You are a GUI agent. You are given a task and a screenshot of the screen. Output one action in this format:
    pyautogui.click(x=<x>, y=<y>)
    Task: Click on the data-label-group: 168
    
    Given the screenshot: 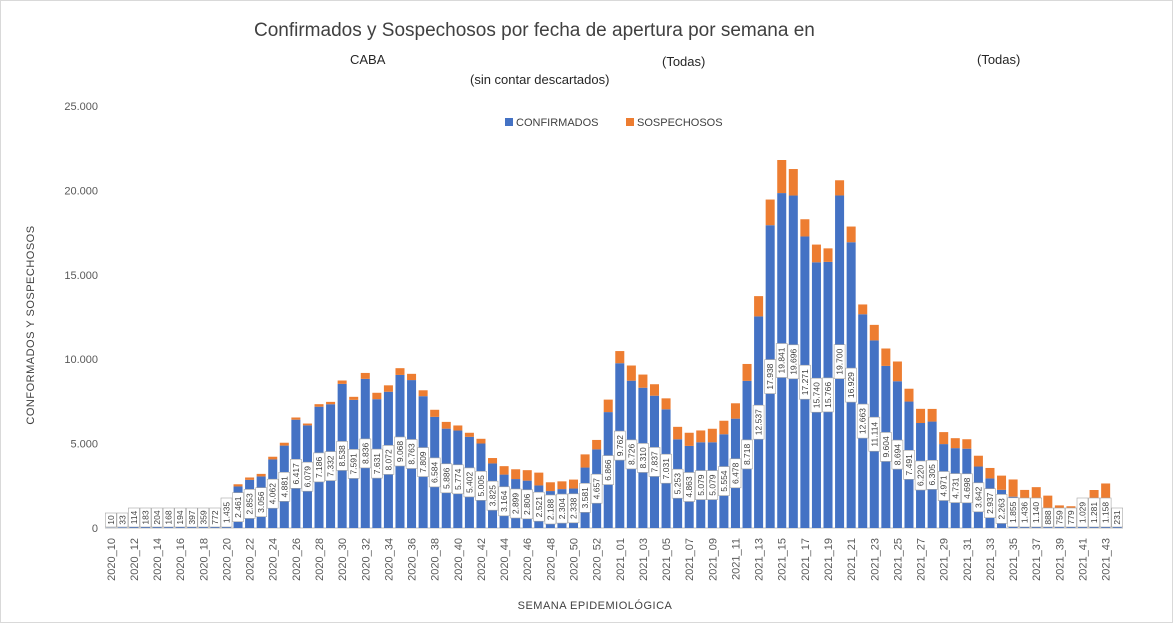 What is the action you would take?
    pyautogui.click(x=168, y=517)
    